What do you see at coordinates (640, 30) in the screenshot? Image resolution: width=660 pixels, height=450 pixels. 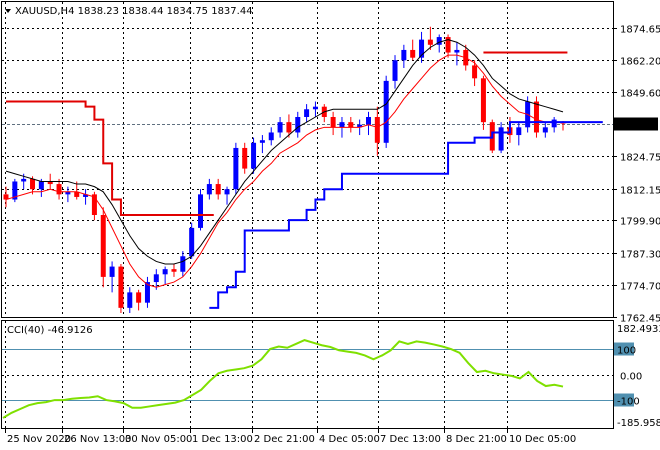 I see `y-tick-label: 1874.65` at bounding box center [640, 30].